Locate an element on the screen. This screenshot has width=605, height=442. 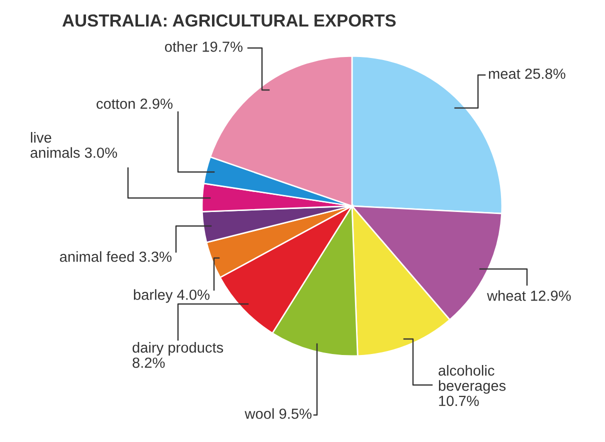
slice-label: cotton 2.9% is located at coordinates (134, 103).